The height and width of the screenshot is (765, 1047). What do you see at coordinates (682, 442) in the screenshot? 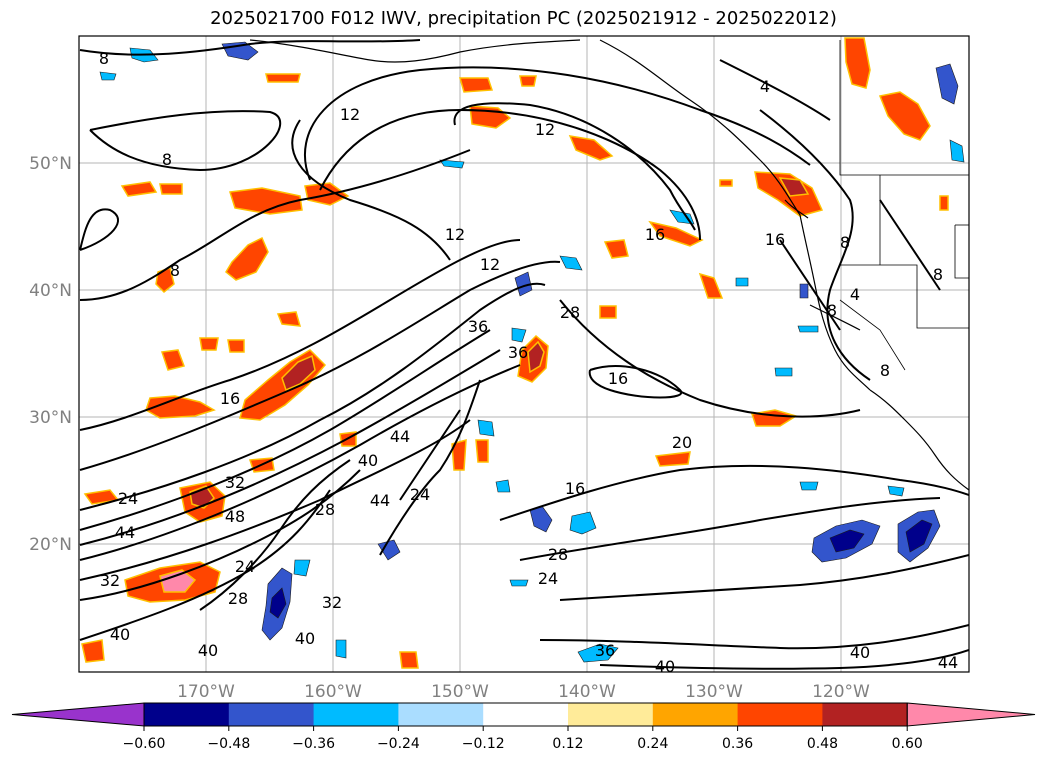
I see `contour-label: 20` at bounding box center [682, 442].